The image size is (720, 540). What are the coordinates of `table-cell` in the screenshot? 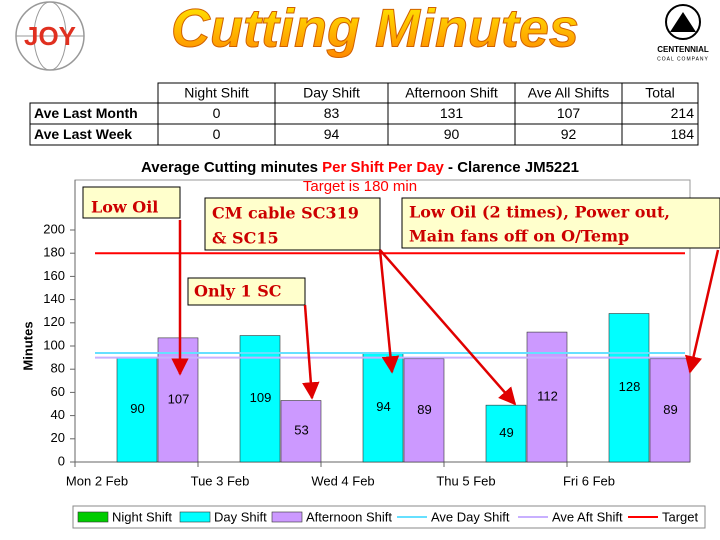 It's located at (660, 134).